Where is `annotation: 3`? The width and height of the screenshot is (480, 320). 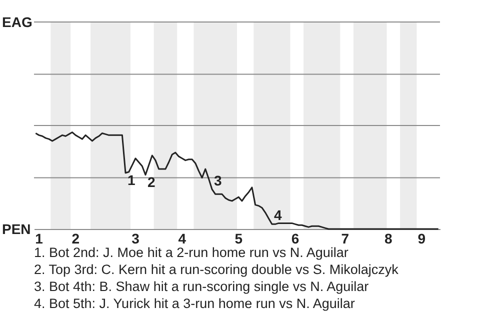 annotation: 3 is located at coordinates (218, 180).